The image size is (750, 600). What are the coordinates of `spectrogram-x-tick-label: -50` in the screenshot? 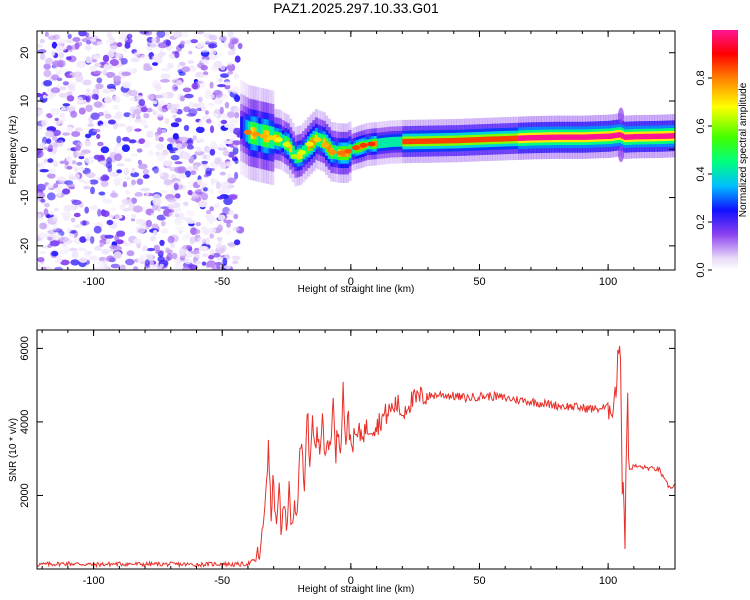 It's located at (222, 282).